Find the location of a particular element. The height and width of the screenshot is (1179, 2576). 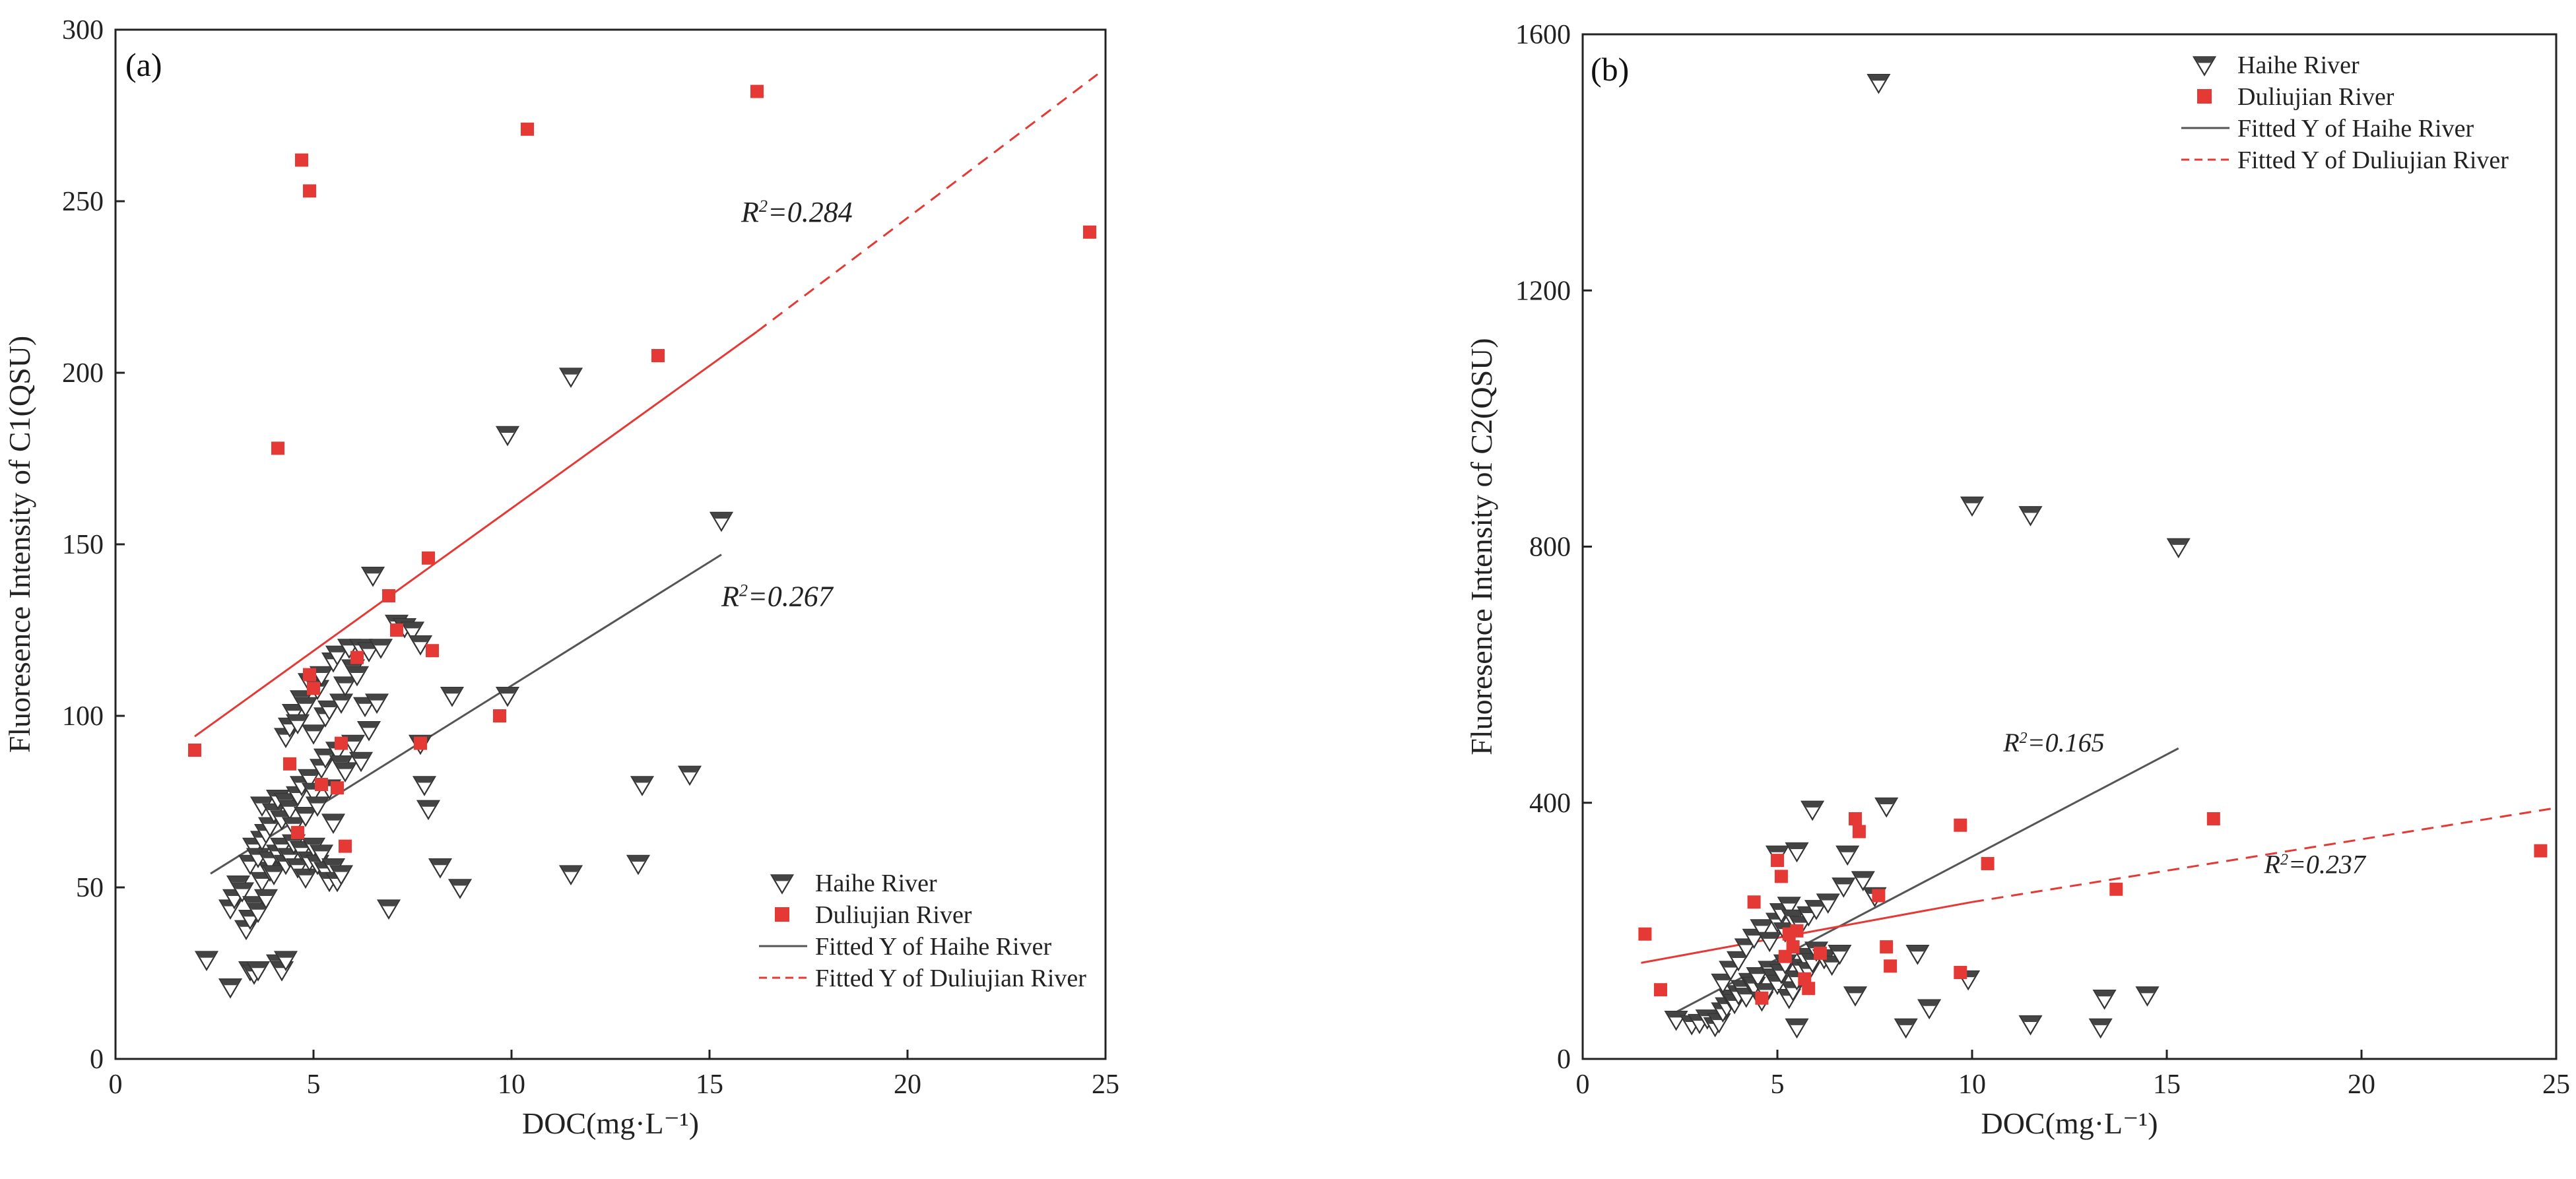

fit-line-duliujian-dashed is located at coordinates (927, 203).